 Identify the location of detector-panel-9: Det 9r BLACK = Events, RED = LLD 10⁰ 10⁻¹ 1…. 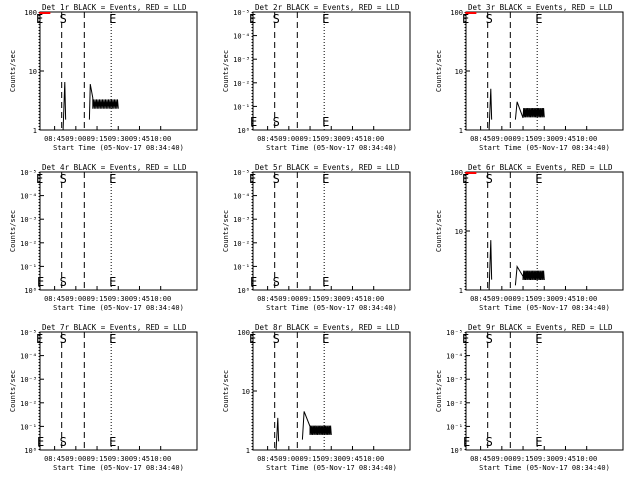
(529, 397).